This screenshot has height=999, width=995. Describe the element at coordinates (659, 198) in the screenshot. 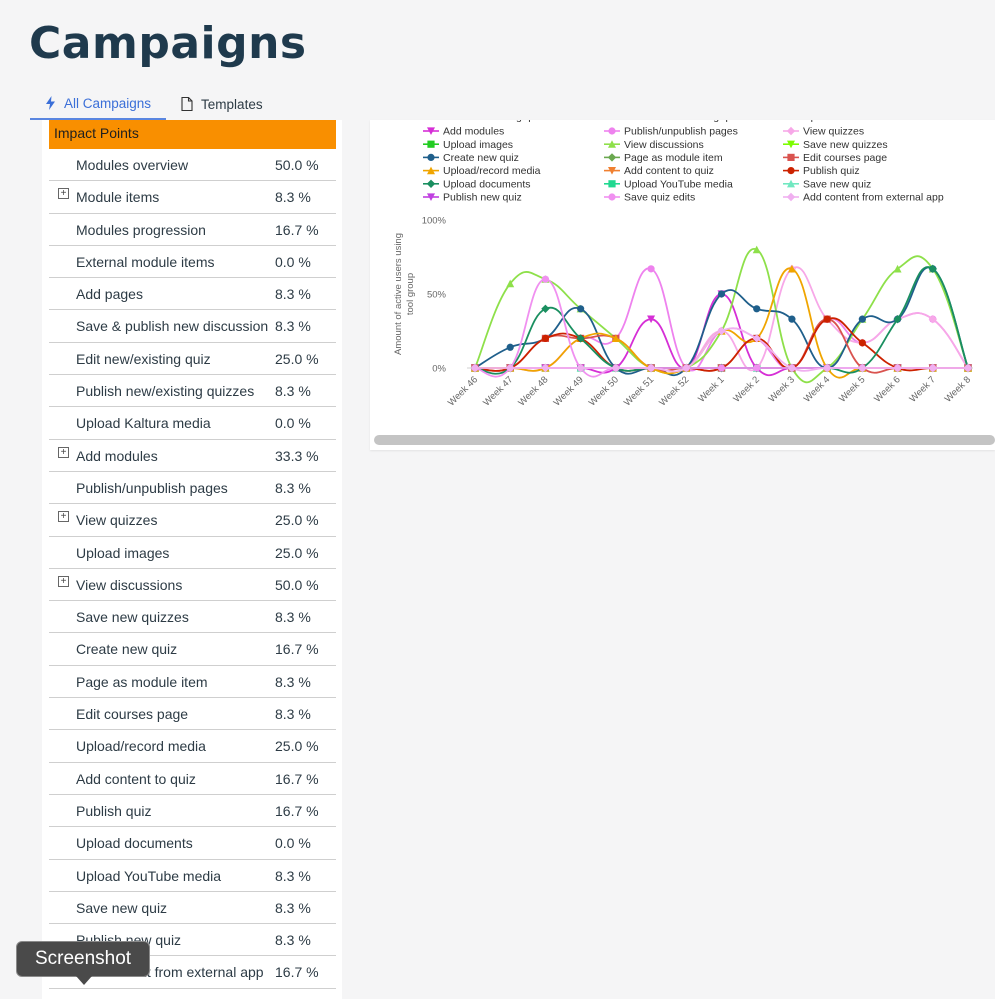

I see `legend-label: Save quiz edits` at that location.